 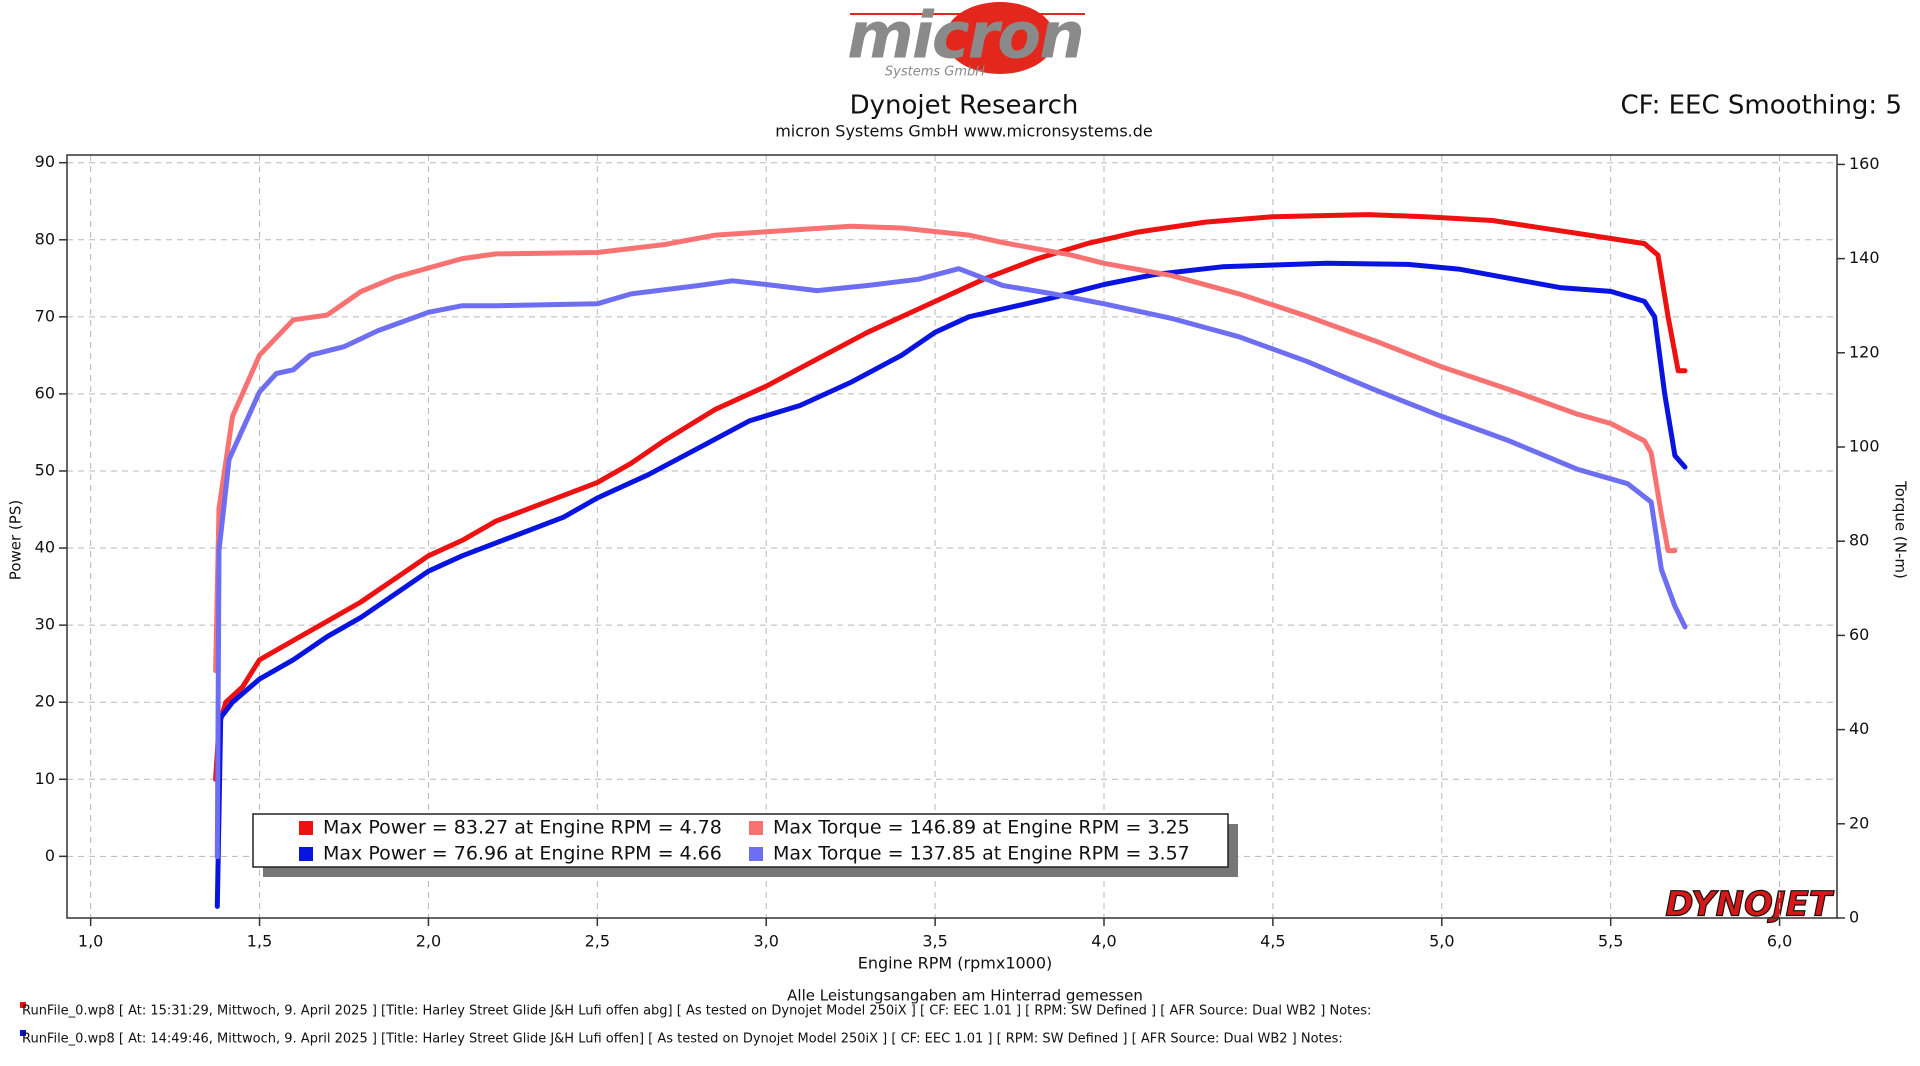 I want to click on y-tick-label: 80, so click(x=45, y=238).